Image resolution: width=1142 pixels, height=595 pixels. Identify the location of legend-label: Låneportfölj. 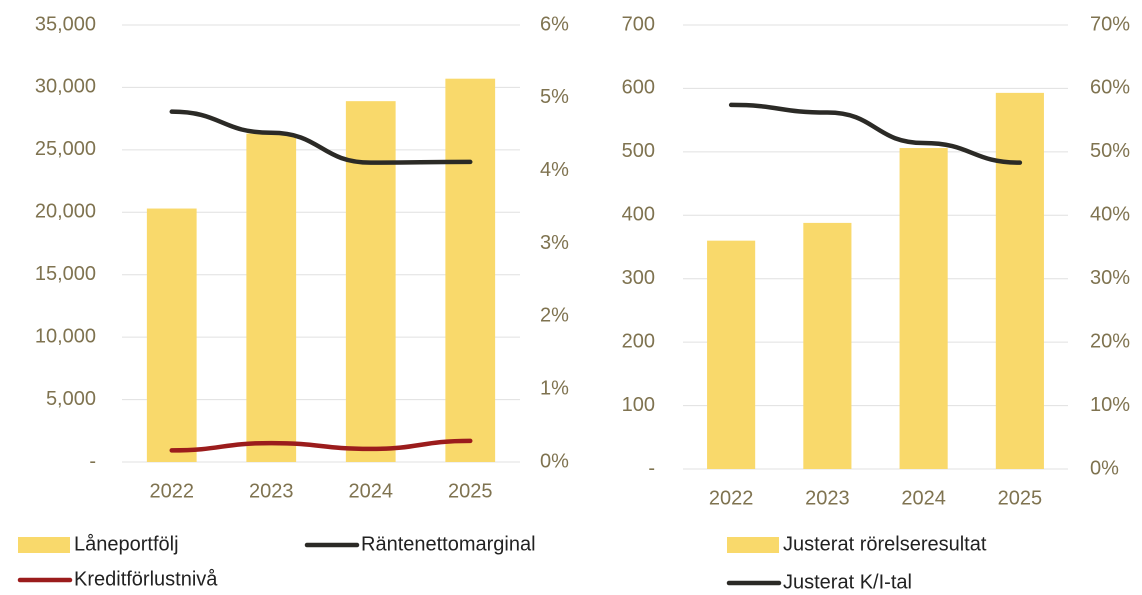
(126, 544).